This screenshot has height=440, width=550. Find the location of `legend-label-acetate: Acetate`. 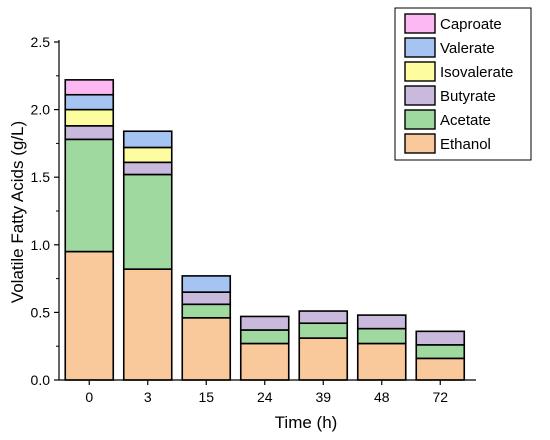

legend-label-acetate: Acetate is located at coordinates (465, 120).